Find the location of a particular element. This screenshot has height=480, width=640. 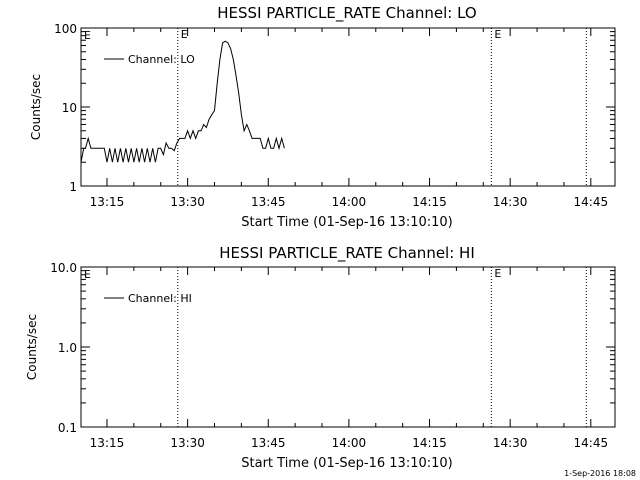

y-tick-label: 10 is located at coordinates (69, 108).